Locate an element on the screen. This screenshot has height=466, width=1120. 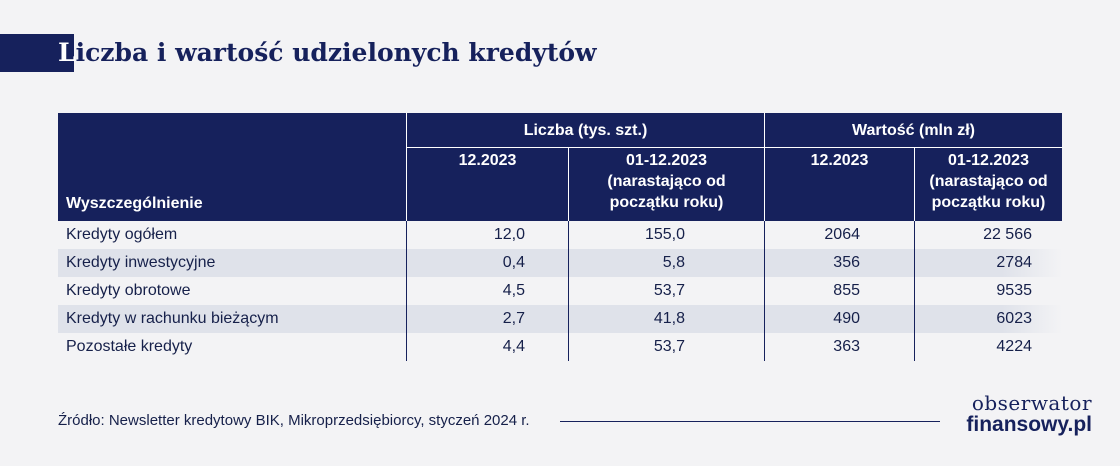
page-title: Liczba i wartość udzielonych kredytów is located at coordinates (327, 53).